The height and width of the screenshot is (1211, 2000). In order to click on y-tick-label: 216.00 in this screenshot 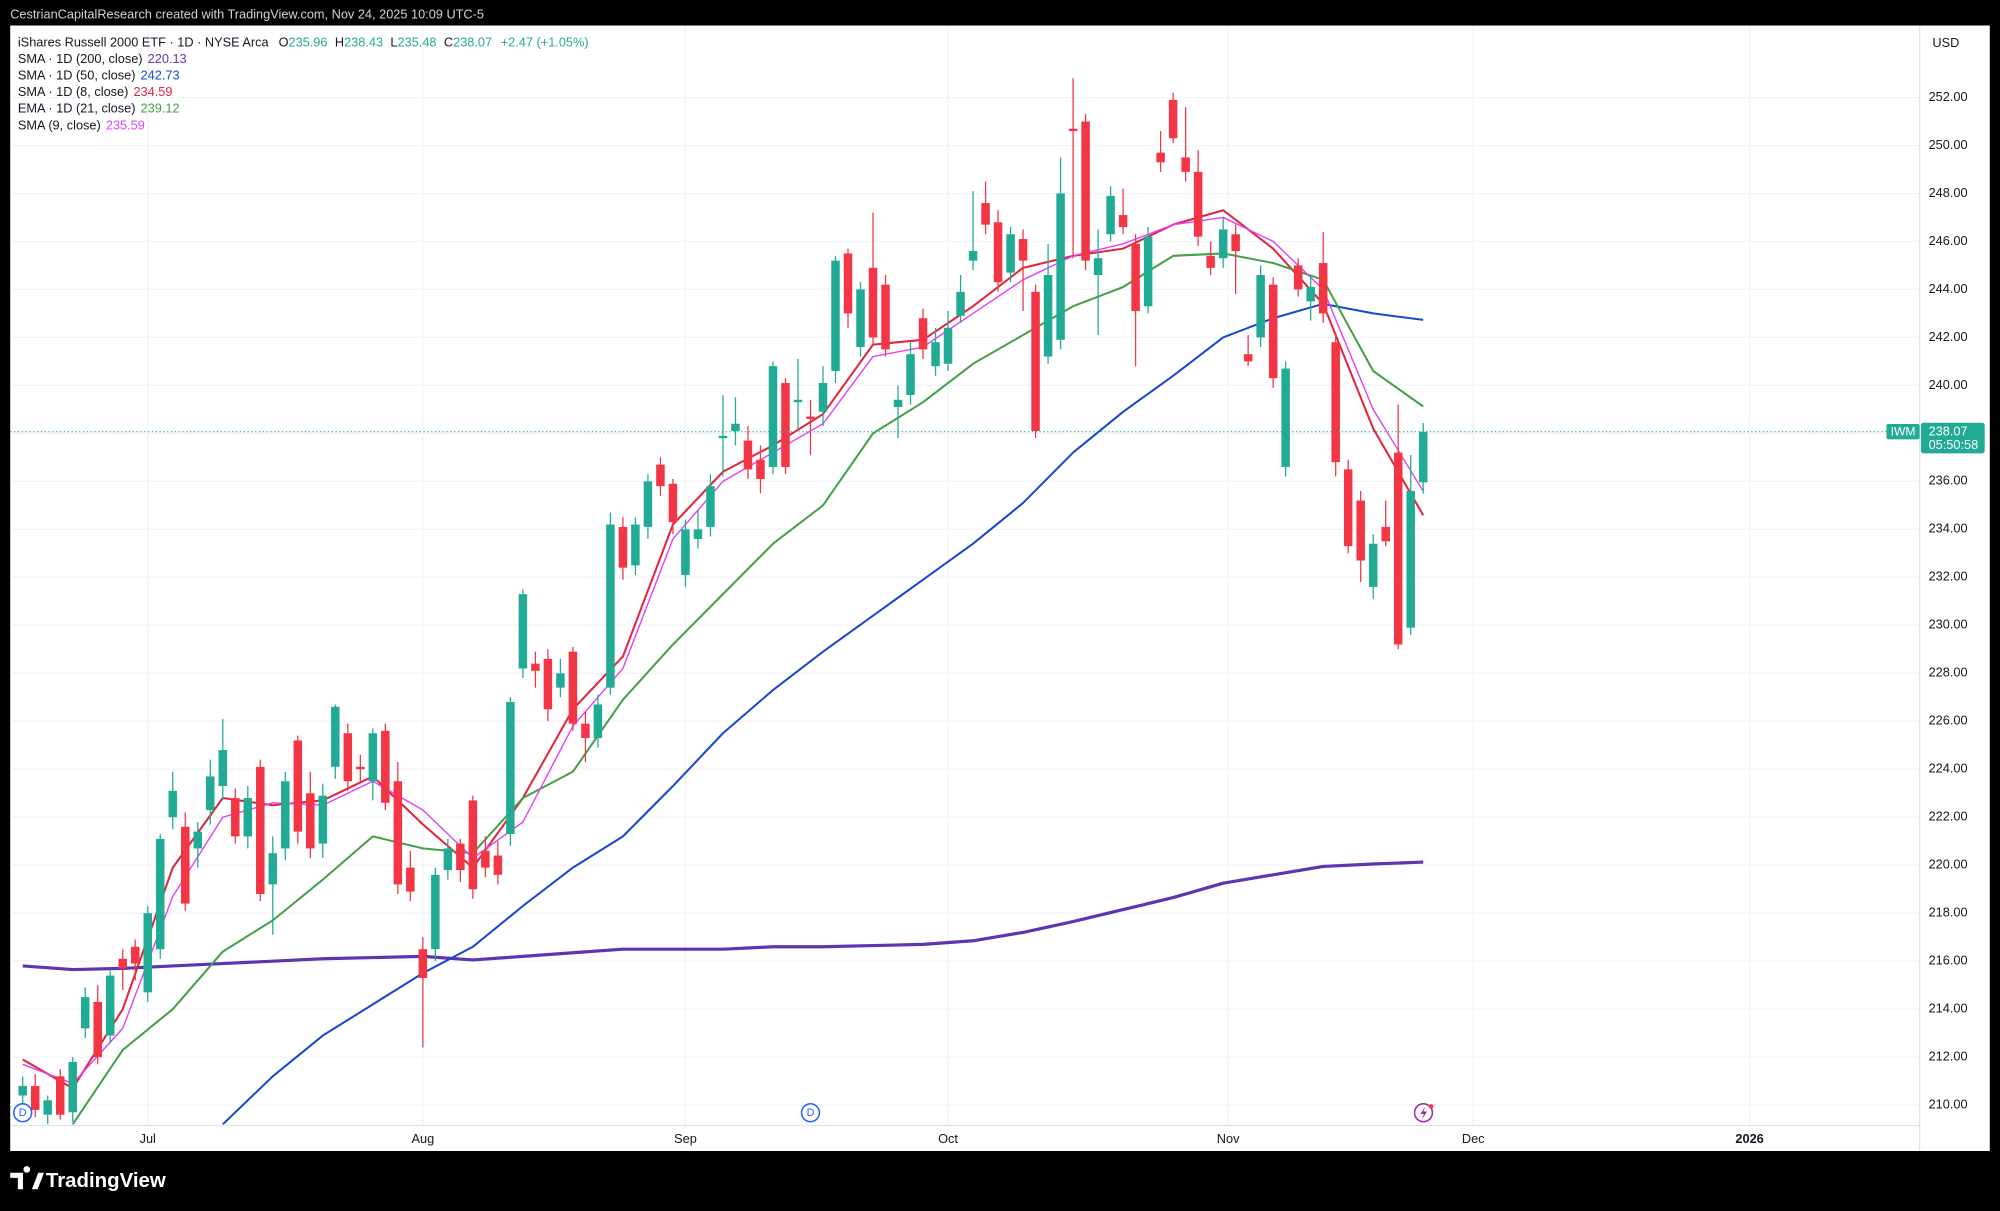, I will do `click(1948, 960)`.